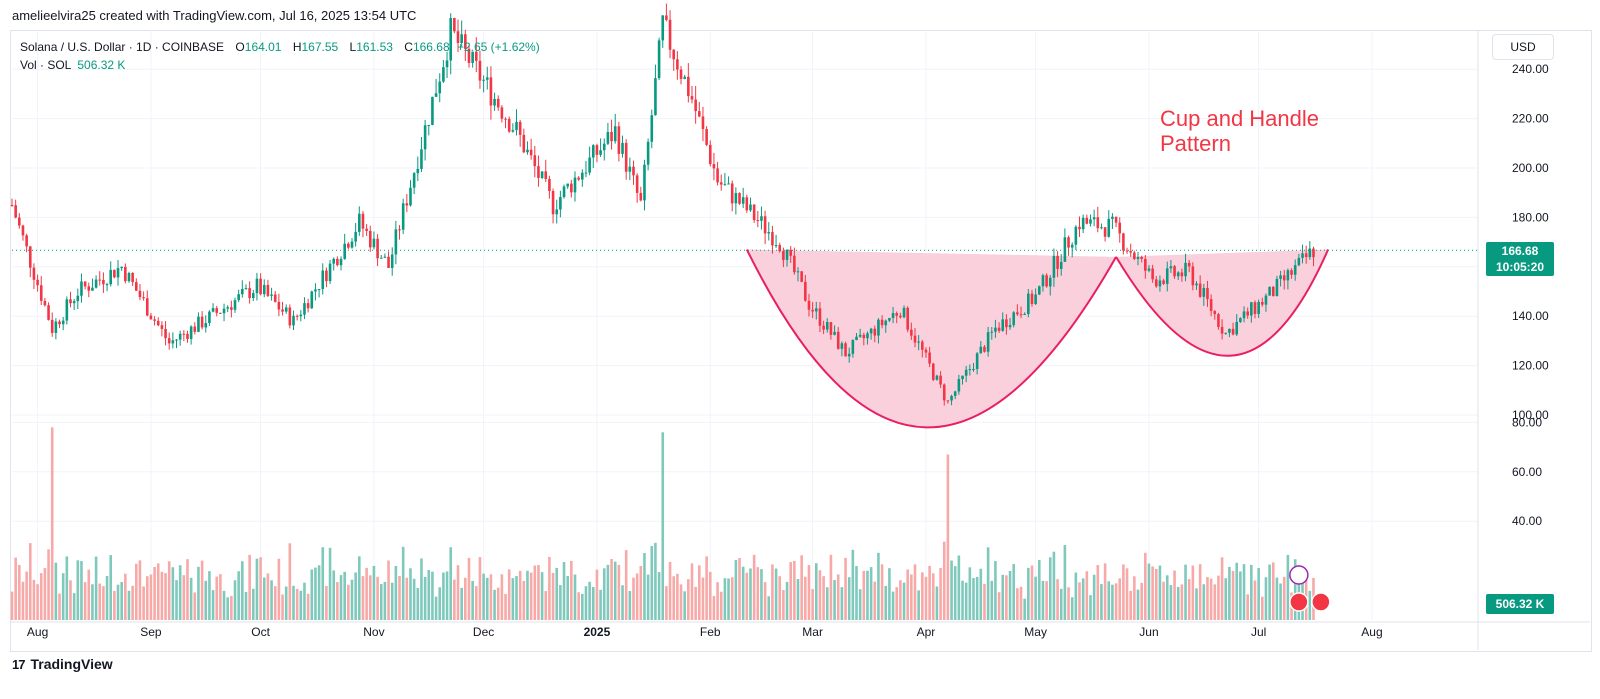  Describe the element at coordinates (1222, 303) in the screenshot. I see `handle-curve` at that location.